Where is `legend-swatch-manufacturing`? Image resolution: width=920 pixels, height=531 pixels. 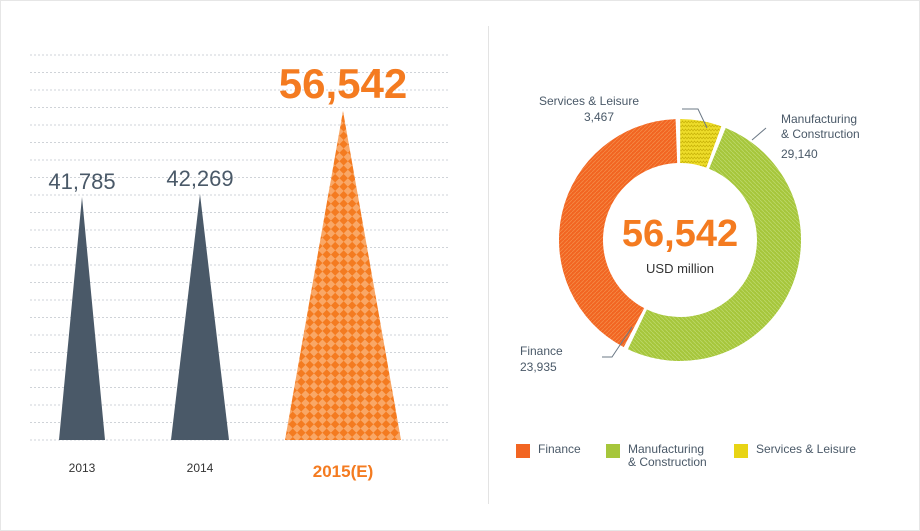 legend-swatch-manufacturing is located at coordinates (613, 451).